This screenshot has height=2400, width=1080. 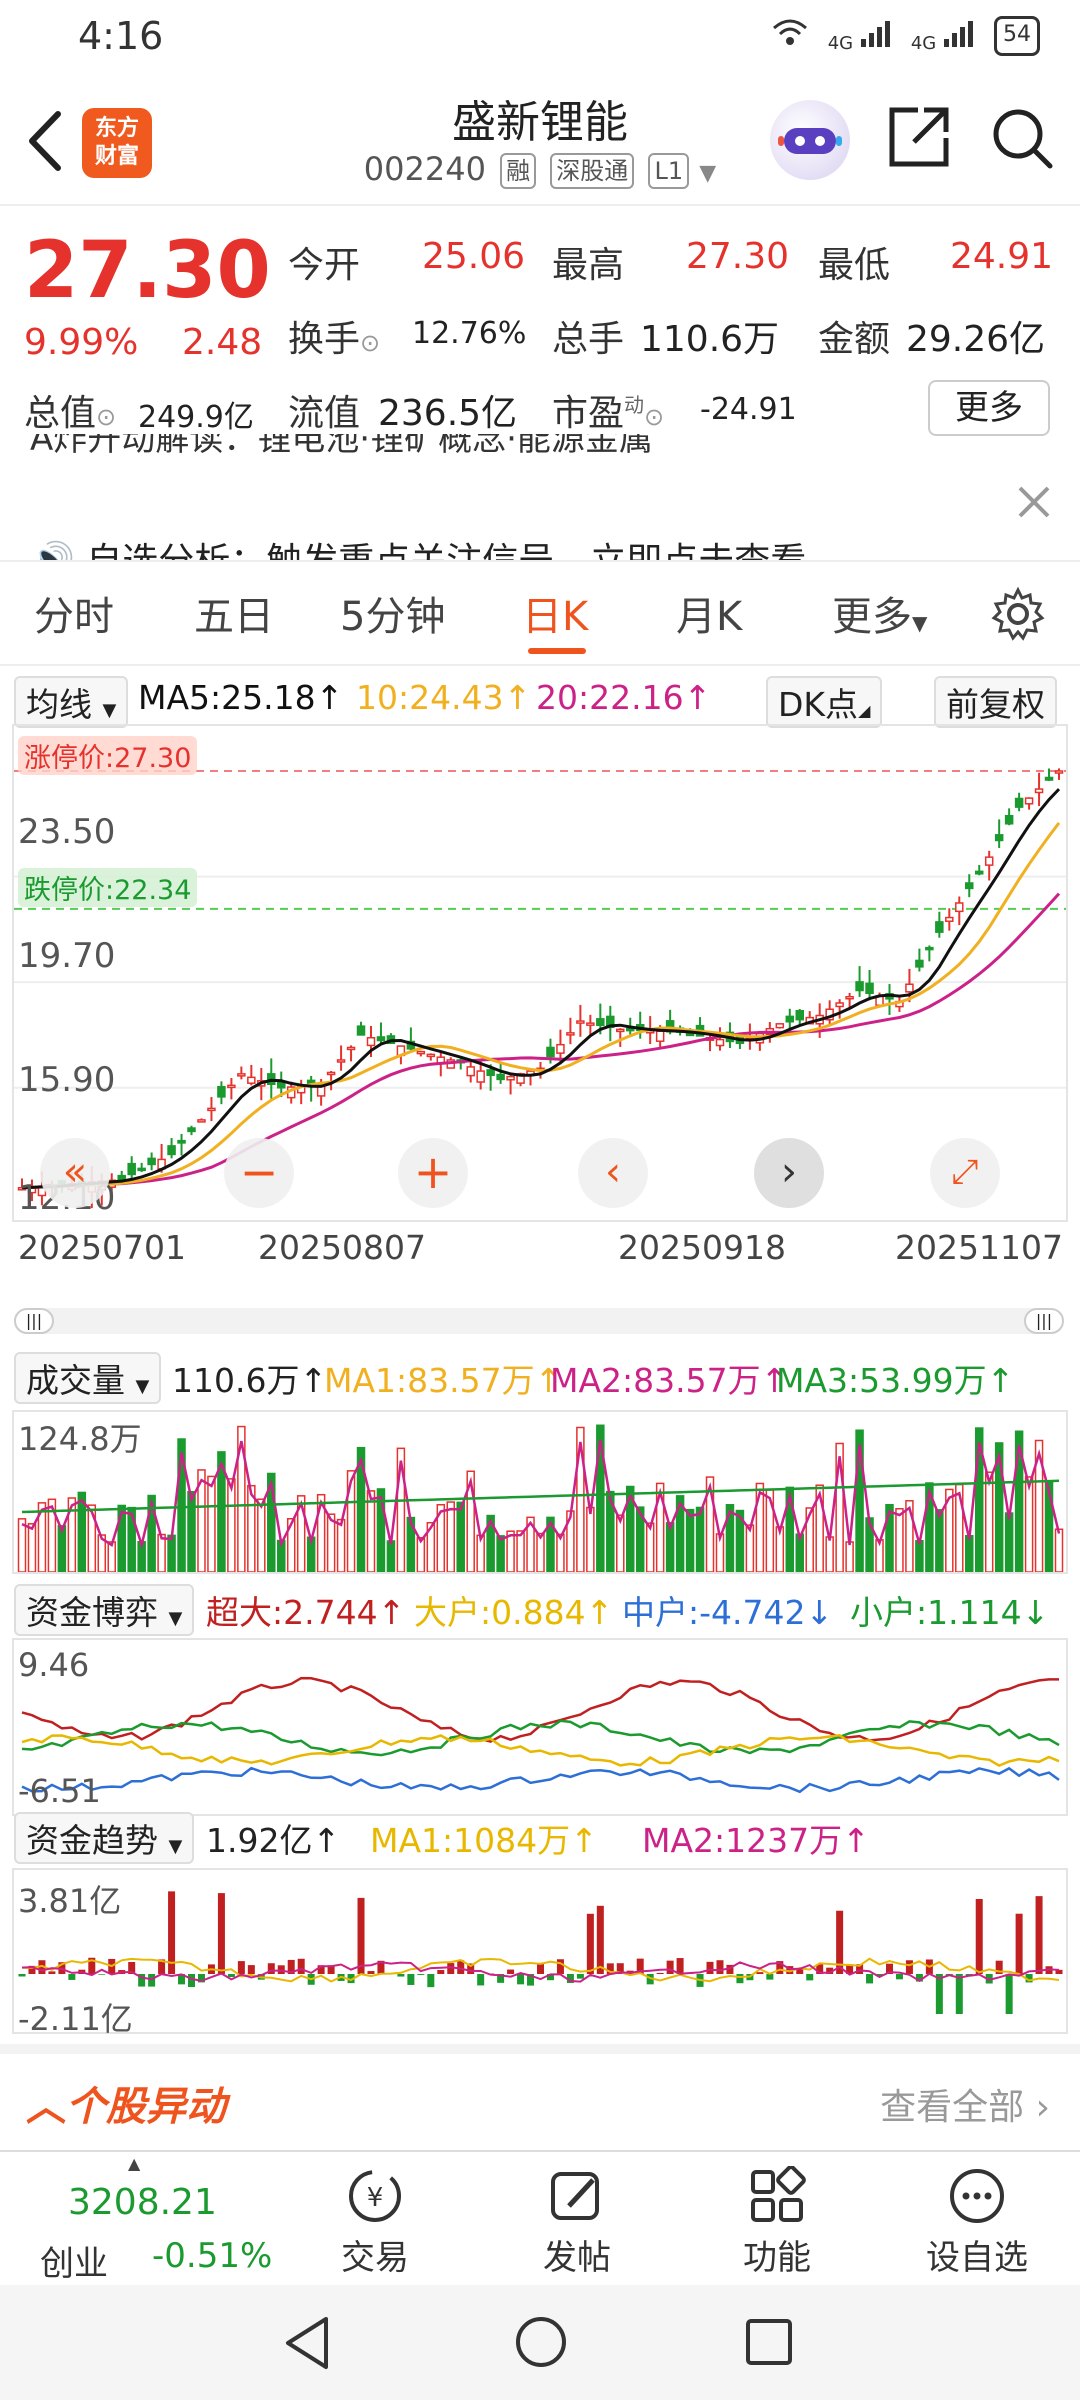 What do you see at coordinates (769, 2344) in the screenshot?
I see `nav-recents-icon` at bounding box center [769, 2344].